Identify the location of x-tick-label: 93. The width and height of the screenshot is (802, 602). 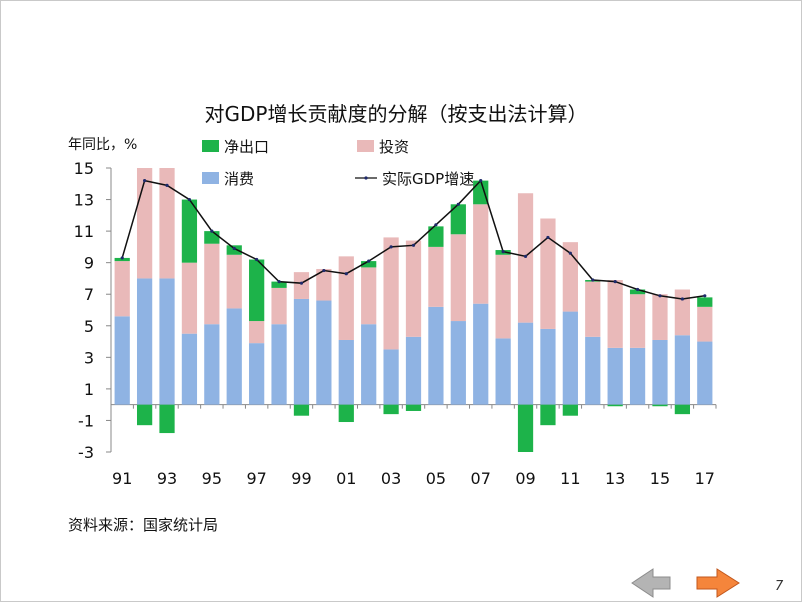
(167, 478).